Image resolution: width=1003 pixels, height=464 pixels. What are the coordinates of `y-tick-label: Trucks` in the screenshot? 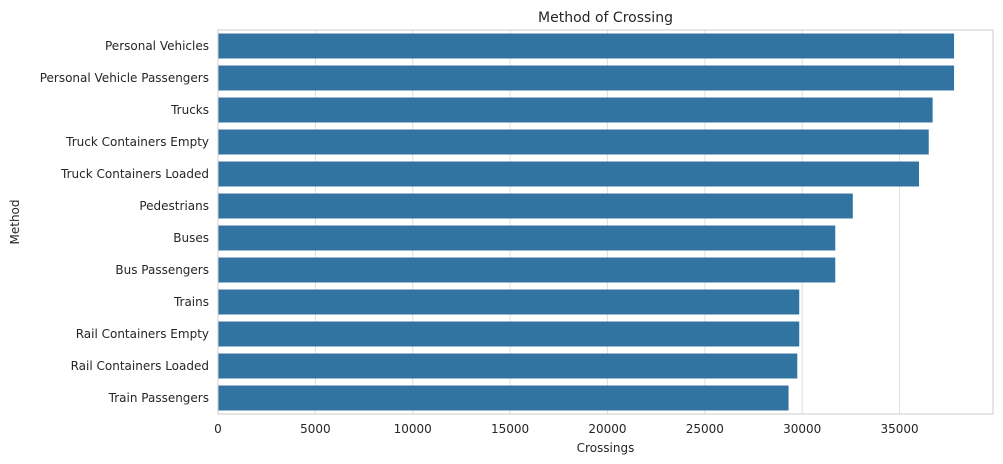 It's located at (189, 110).